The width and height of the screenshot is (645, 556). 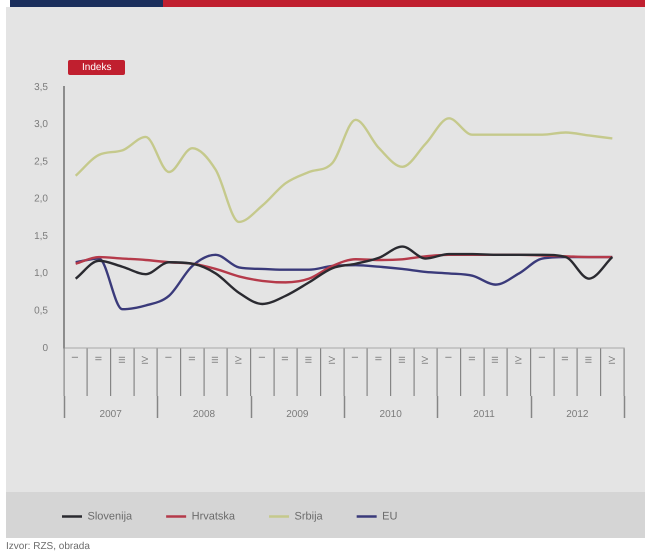 I want to click on x2-tick-label: 2011, so click(x=484, y=414).